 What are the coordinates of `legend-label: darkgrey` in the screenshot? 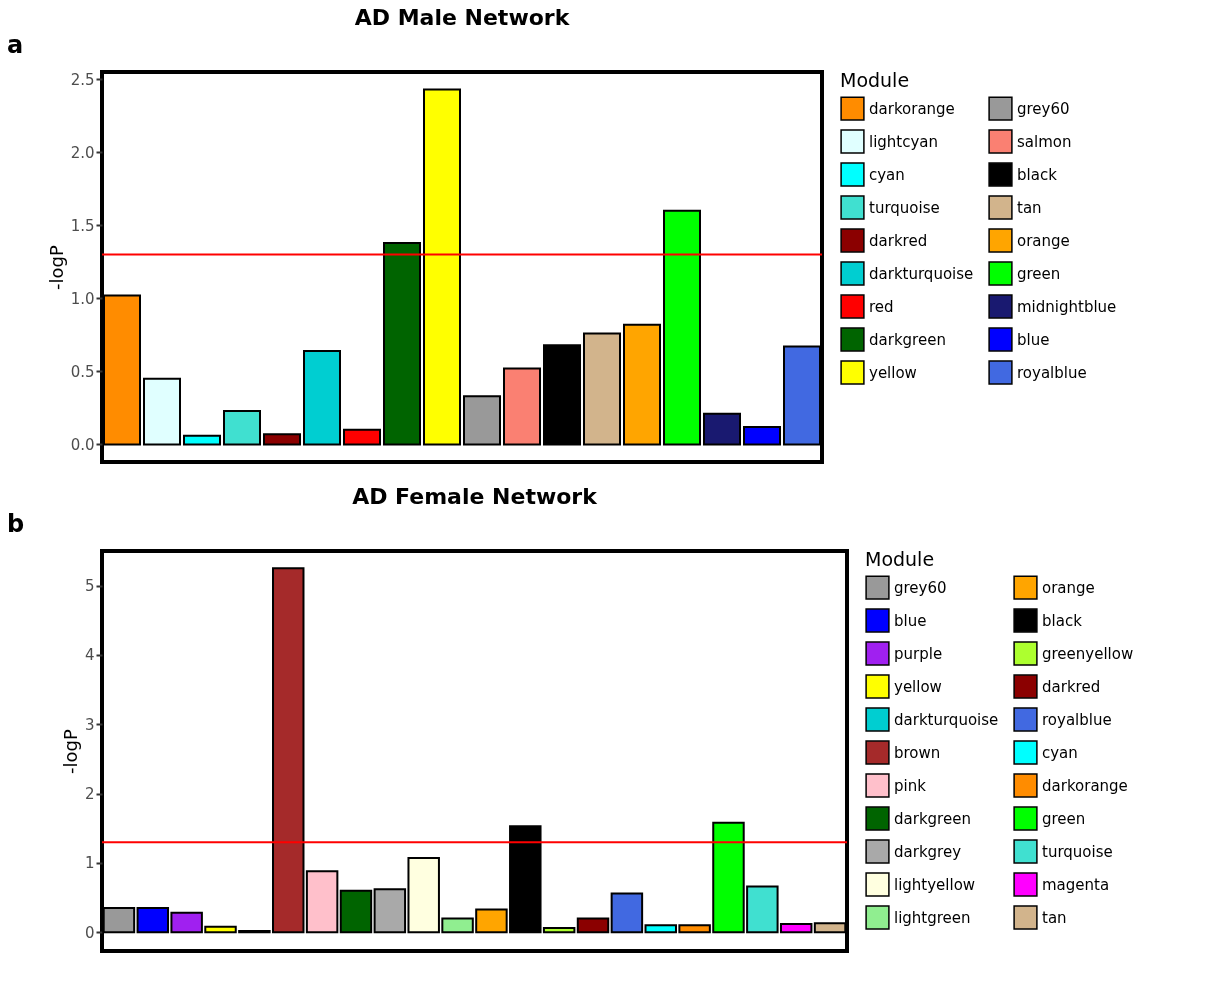 It's located at (928, 851).